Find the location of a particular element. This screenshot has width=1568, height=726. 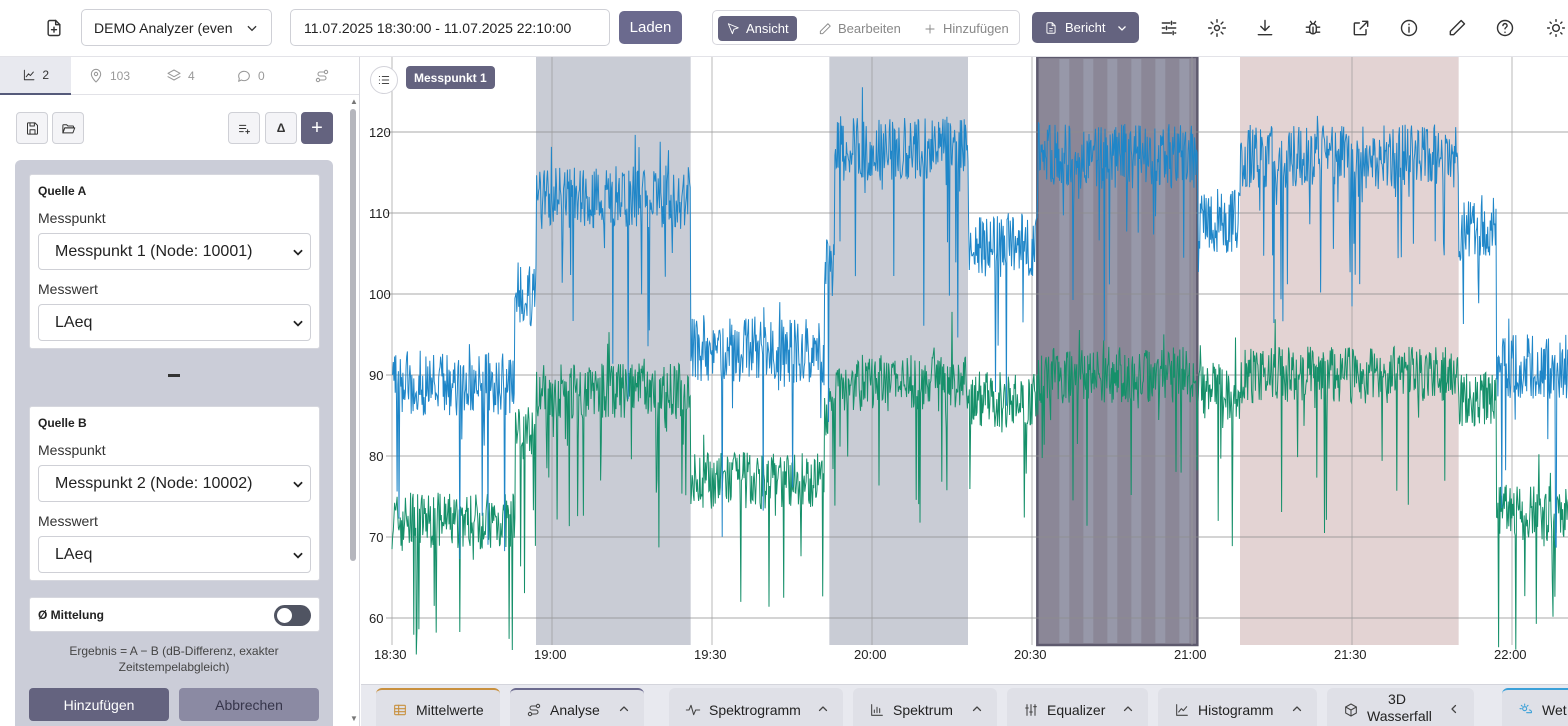

source-b-point-select: Messpunkt 2 (Node: 10002) is located at coordinates (174, 483).